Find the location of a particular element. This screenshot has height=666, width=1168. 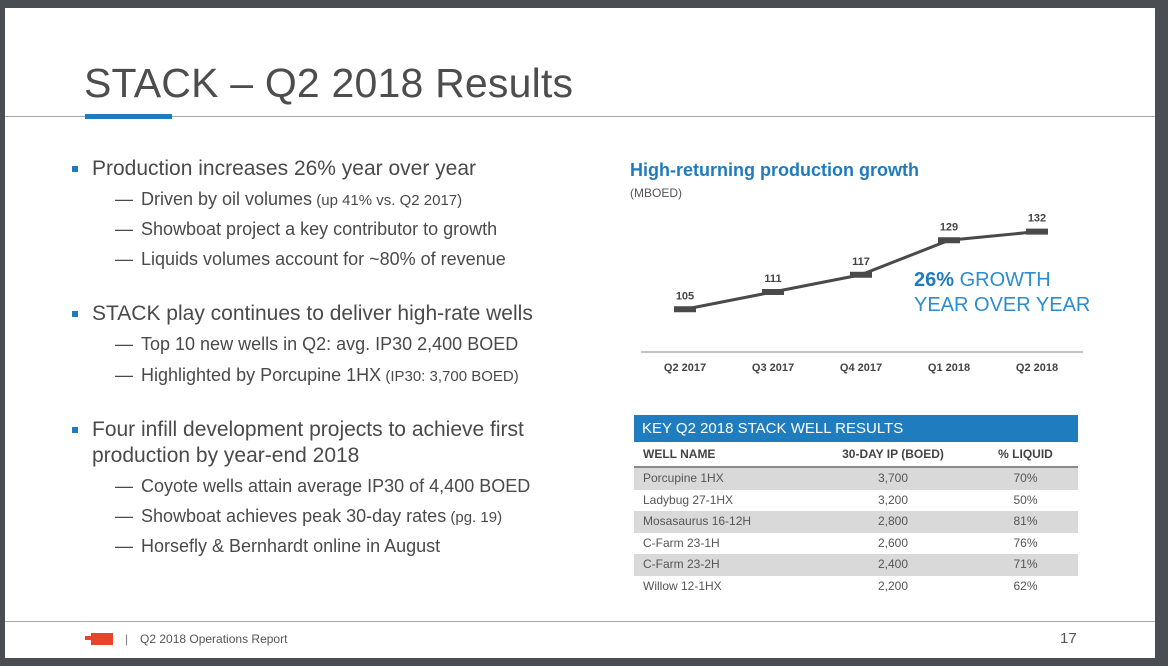

table-row: C-Farm 23-1H 2,600 76% is located at coordinates (856, 544).